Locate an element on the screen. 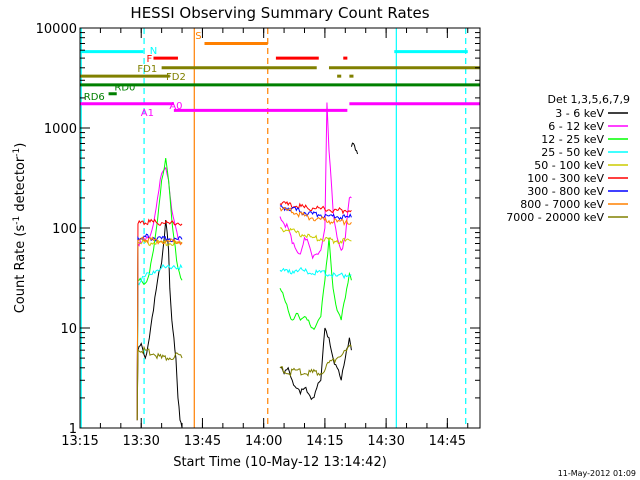 This screenshot has height=480, width=640. chart-title: HESSI Observing Summary Count Rates is located at coordinates (279, 13).